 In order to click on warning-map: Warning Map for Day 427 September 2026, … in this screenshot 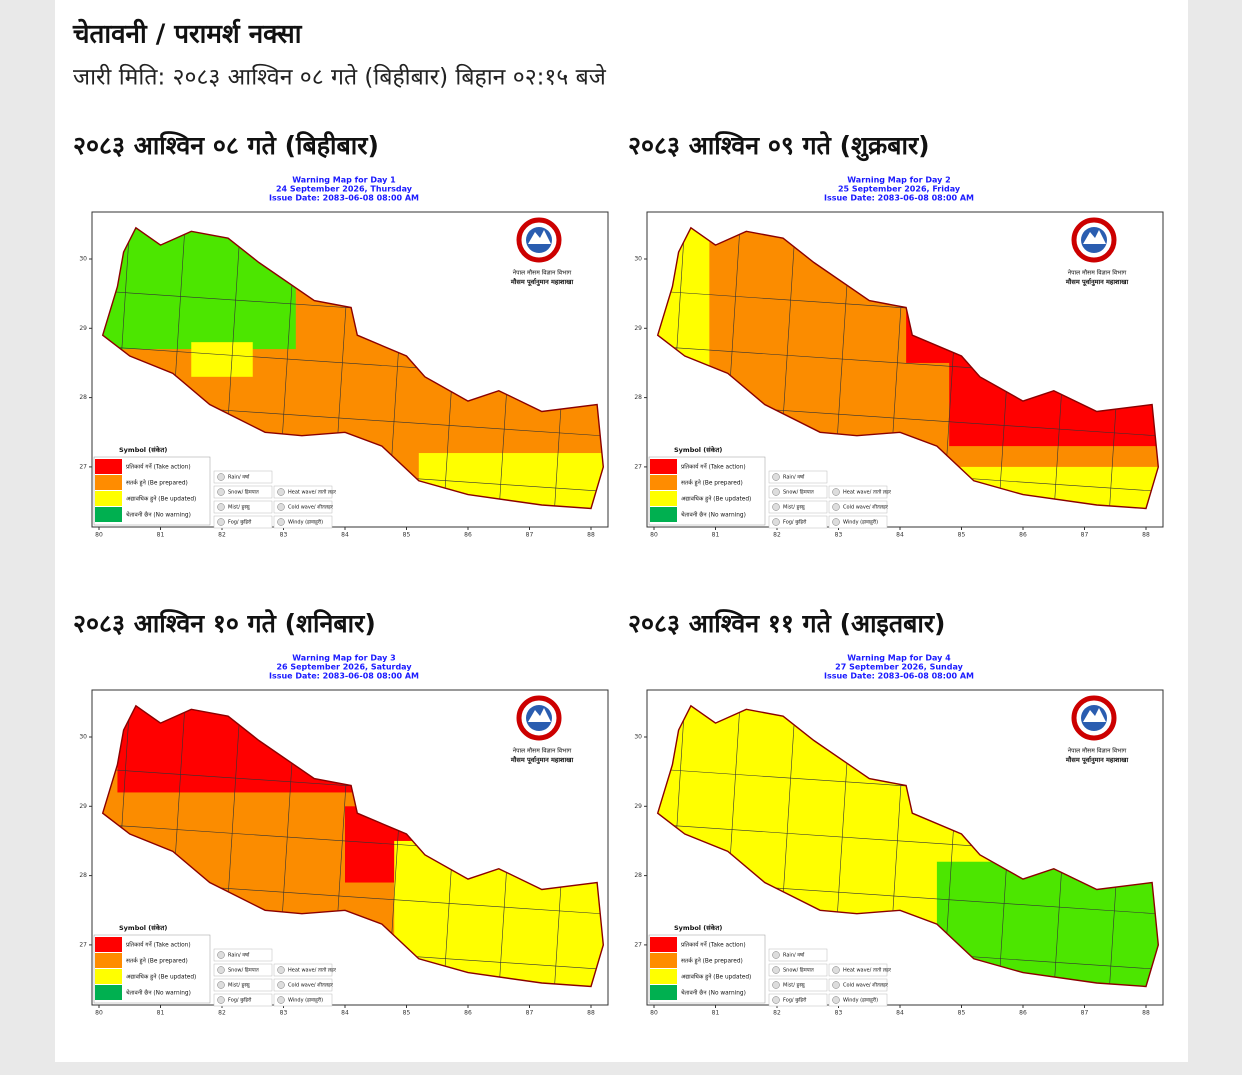, I will do `click(899, 835)`.